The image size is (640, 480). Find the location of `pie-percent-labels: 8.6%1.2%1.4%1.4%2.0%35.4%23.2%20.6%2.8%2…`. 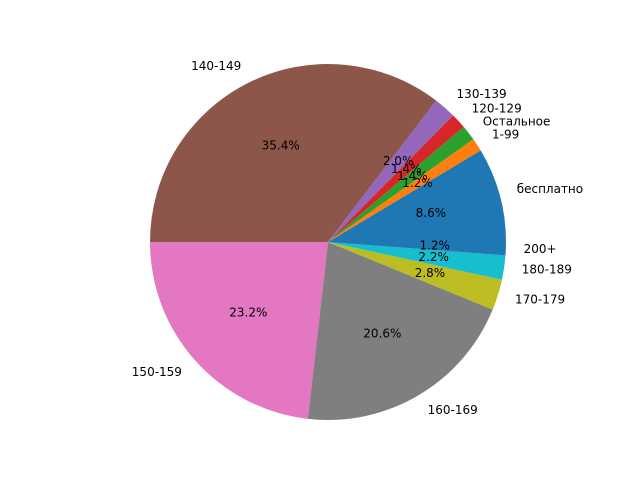

pie-percent-labels: 8.6%1.2%1.4%1.4%2.0%35.4%23.2%20.6%2.8%2… is located at coordinates (339, 240).